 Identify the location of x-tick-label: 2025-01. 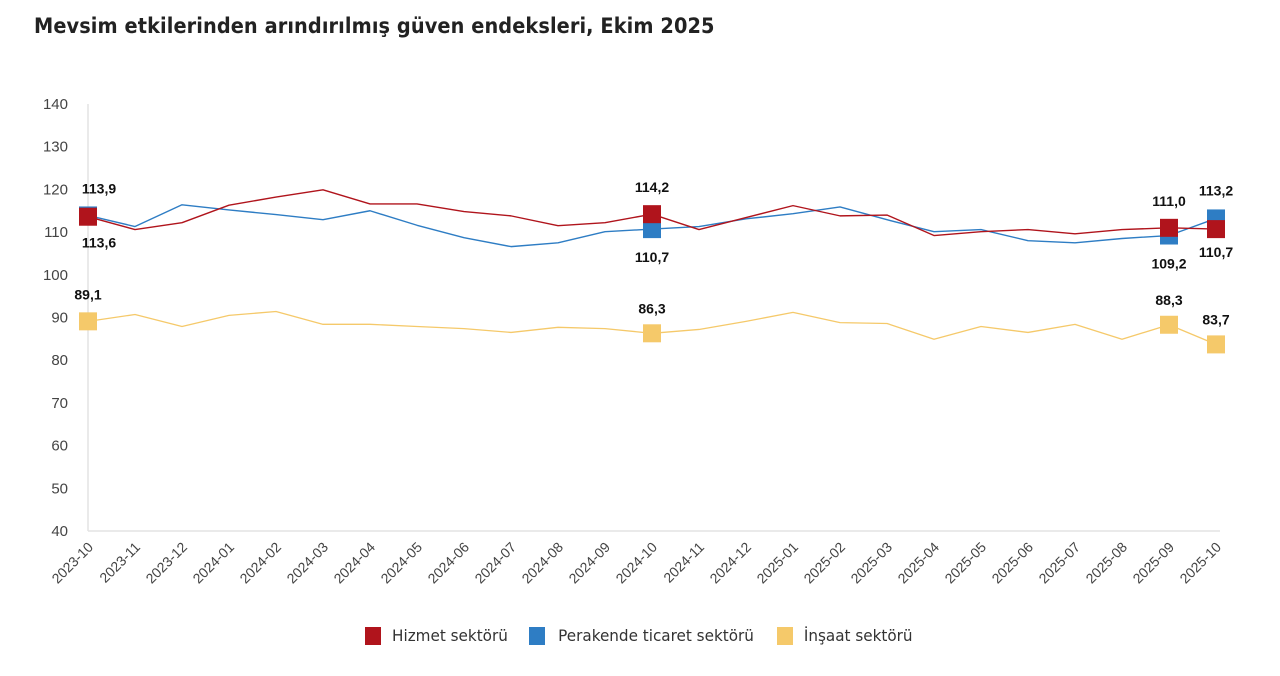
(777, 563).